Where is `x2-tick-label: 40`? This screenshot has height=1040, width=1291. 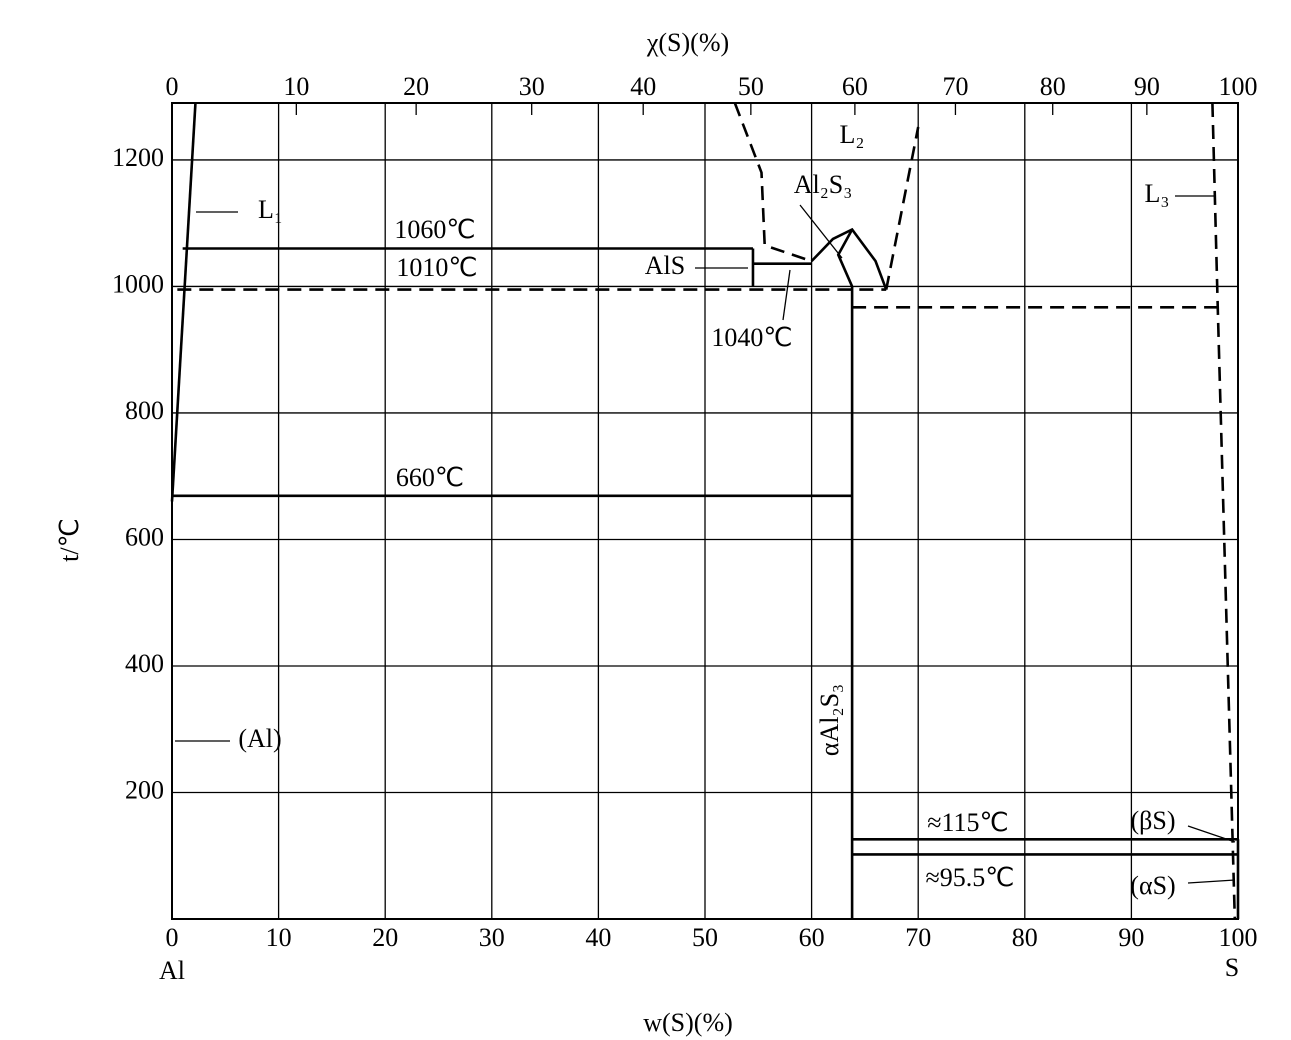 x2-tick-label: 40 is located at coordinates (643, 86).